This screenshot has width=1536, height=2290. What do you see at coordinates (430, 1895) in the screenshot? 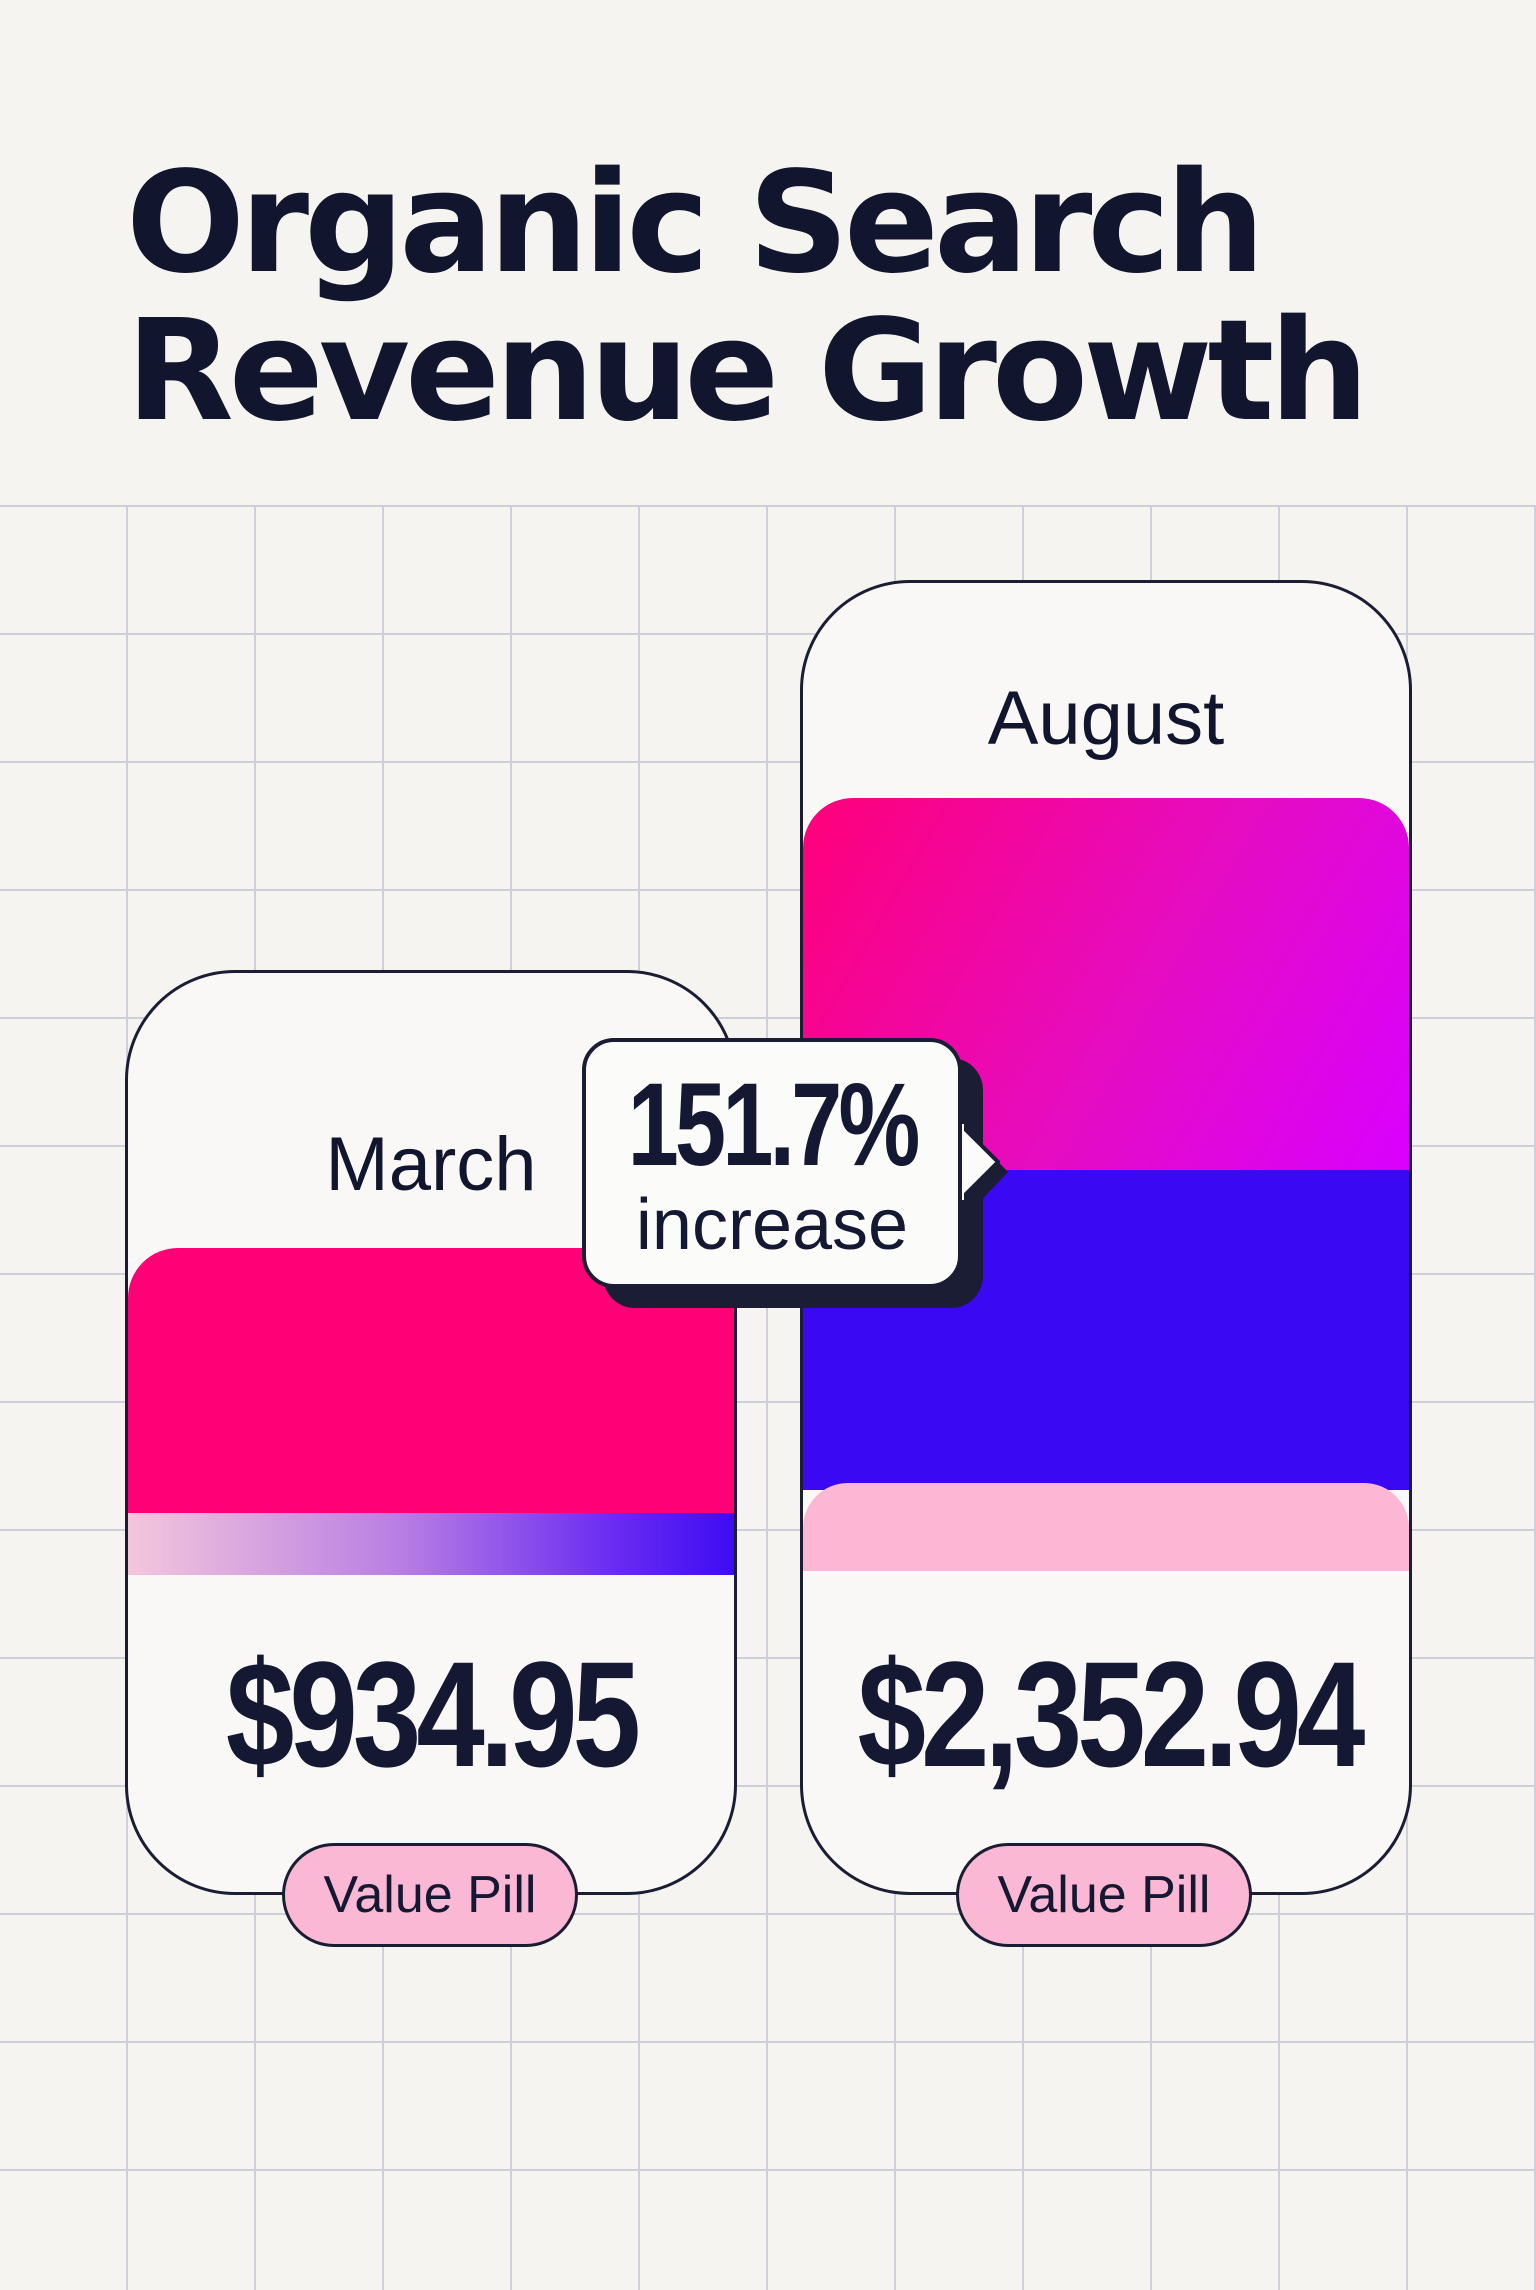
I see `value-pill-march: Value Pill` at bounding box center [430, 1895].